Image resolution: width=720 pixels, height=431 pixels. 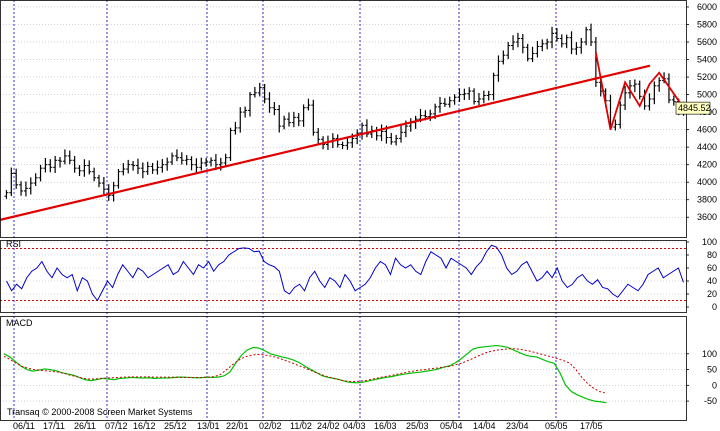 What do you see at coordinates (707, 182) in the screenshot?
I see `price-y-tick-label: 4000` at bounding box center [707, 182].